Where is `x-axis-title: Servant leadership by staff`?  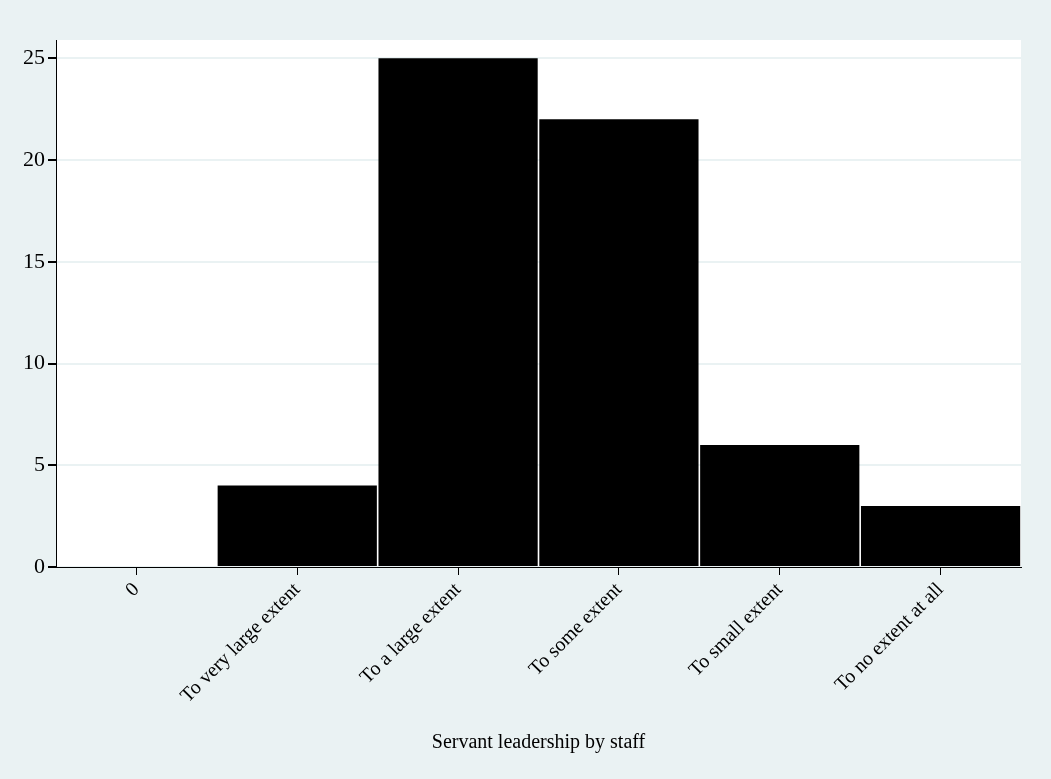
x-axis-title: Servant leadership by staff is located at coordinates (538, 742).